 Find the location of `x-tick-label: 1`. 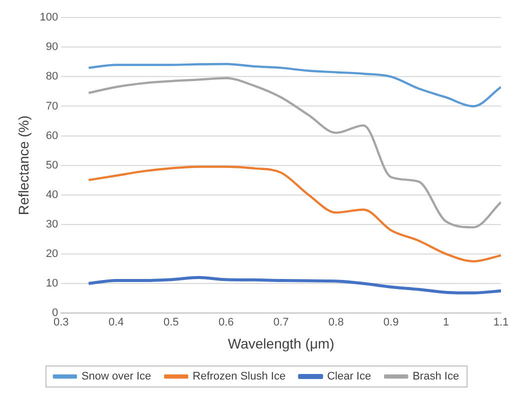

x-tick-label: 1 is located at coordinates (446, 322).